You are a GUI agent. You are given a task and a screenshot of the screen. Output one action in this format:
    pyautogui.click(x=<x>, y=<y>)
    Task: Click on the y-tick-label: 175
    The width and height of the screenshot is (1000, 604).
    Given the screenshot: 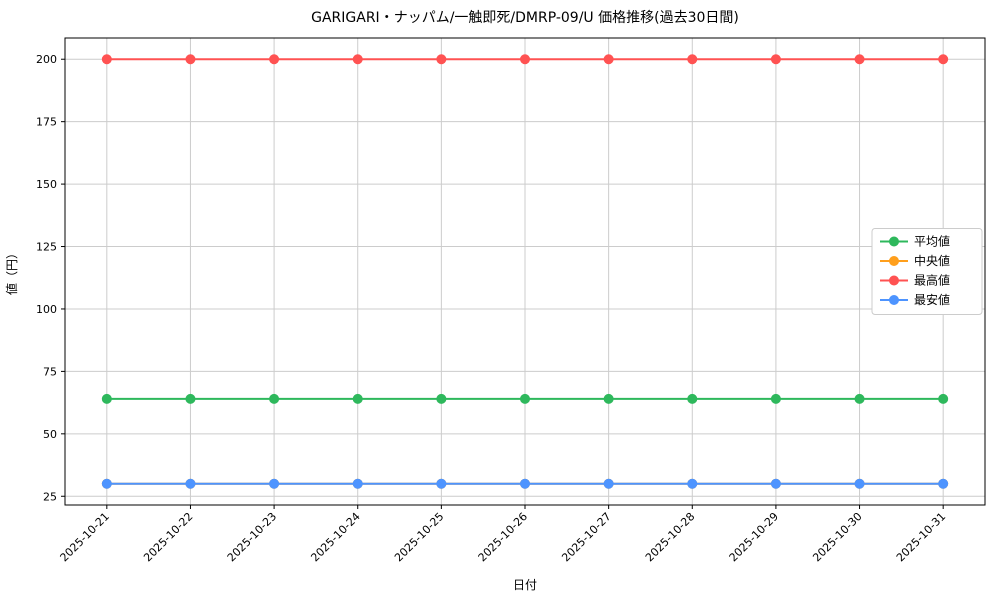 What is the action you would take?
    pyautogui.click(x=46, y=122)
    